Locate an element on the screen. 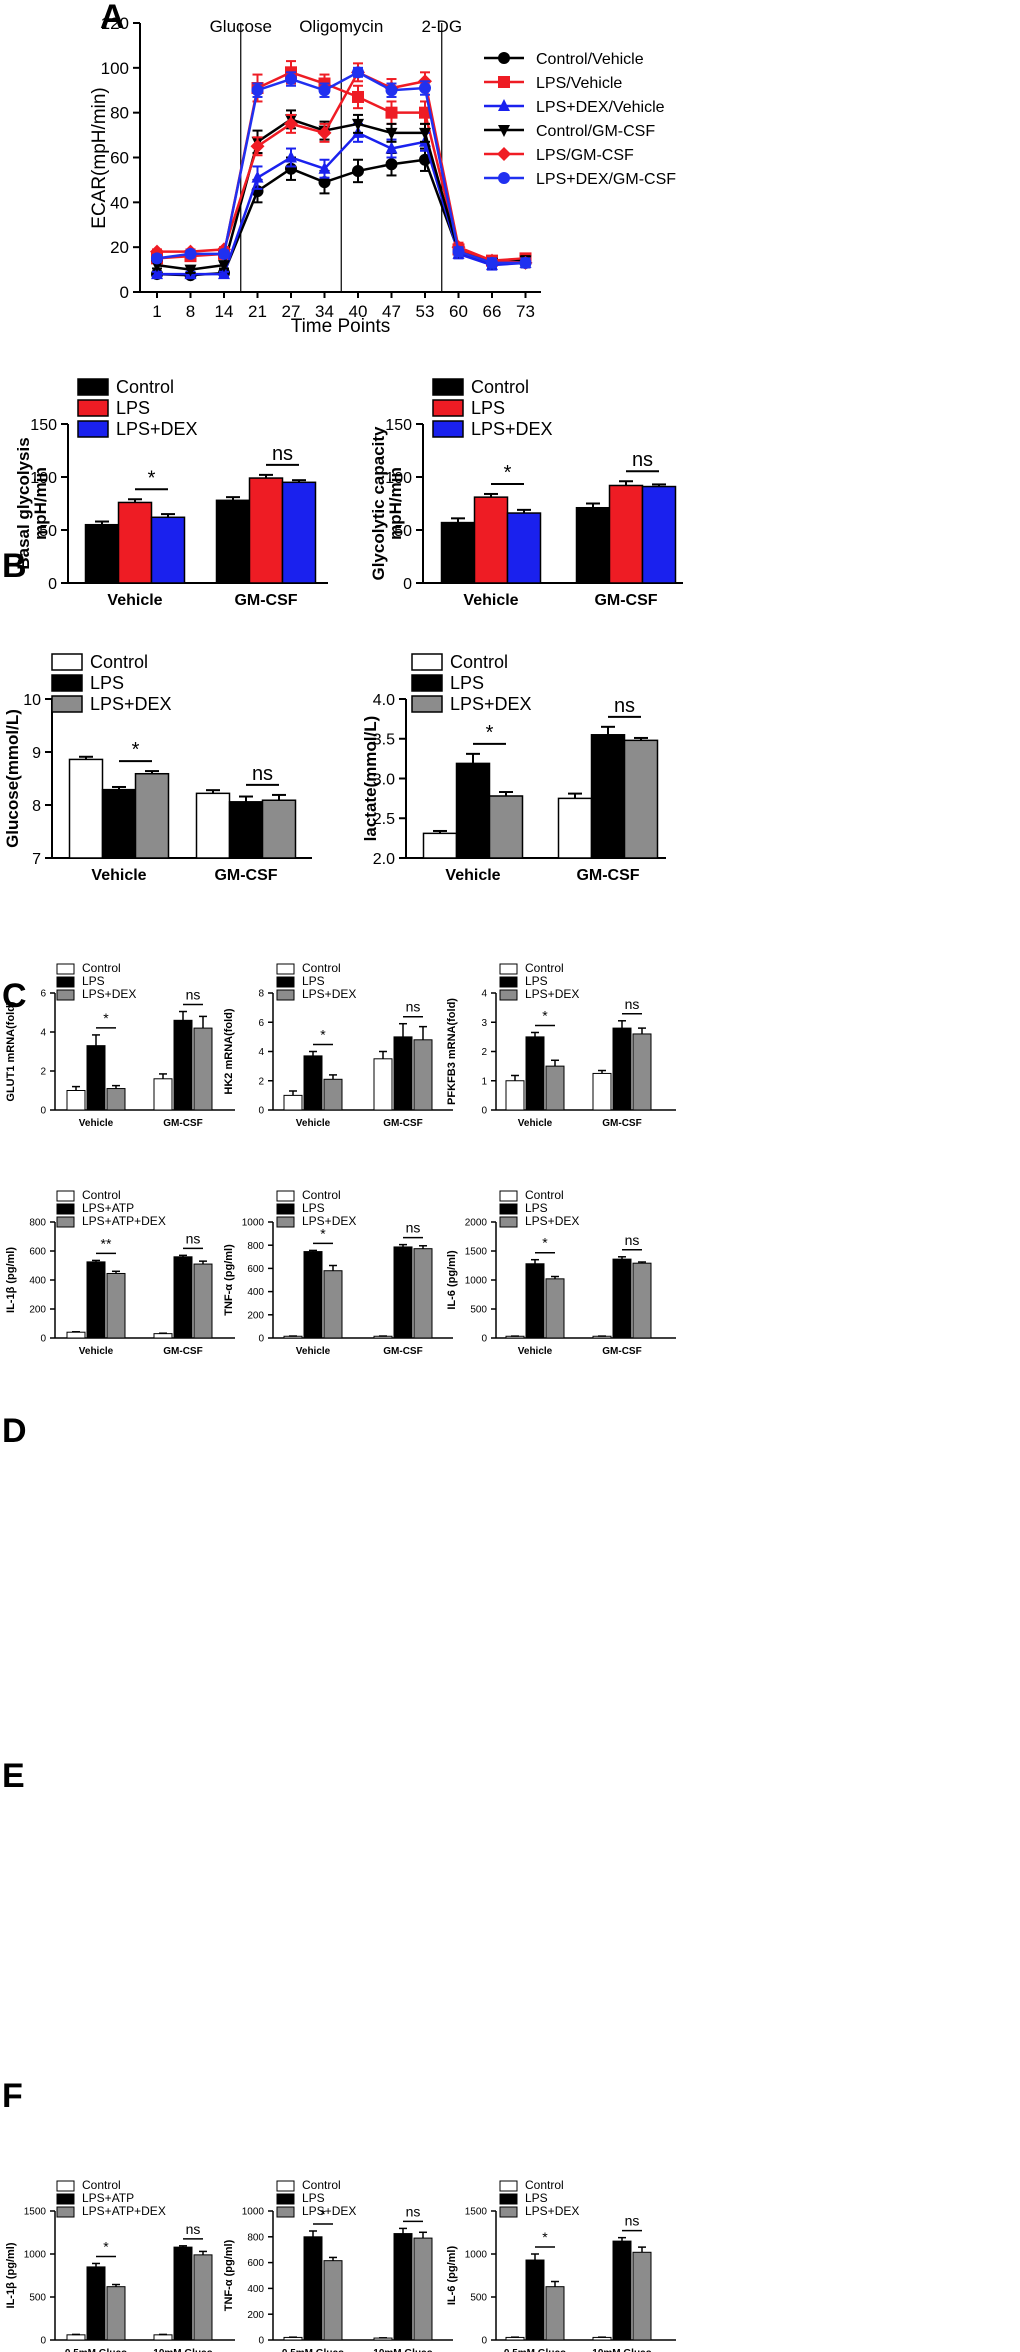  panel-e-2-sig-label: * is located at coordinates (323, 1233).